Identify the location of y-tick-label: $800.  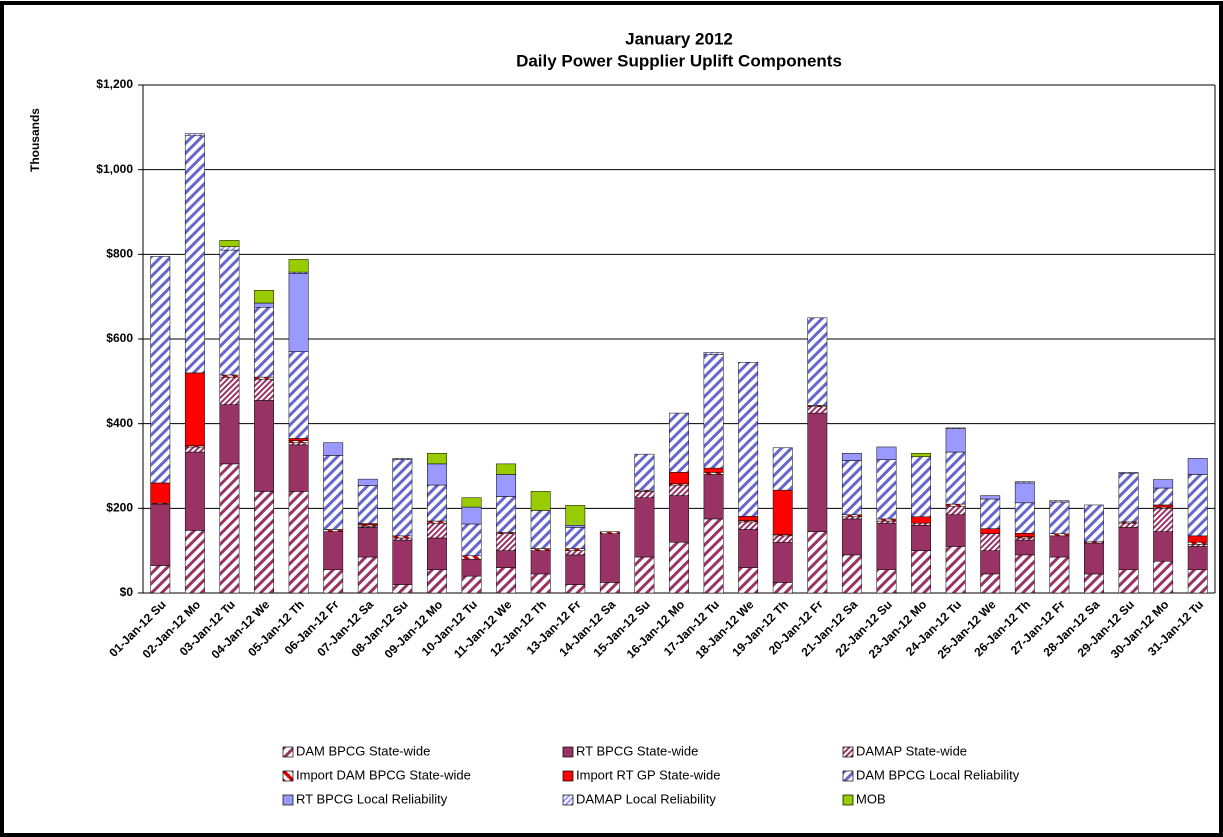
(119, 254).